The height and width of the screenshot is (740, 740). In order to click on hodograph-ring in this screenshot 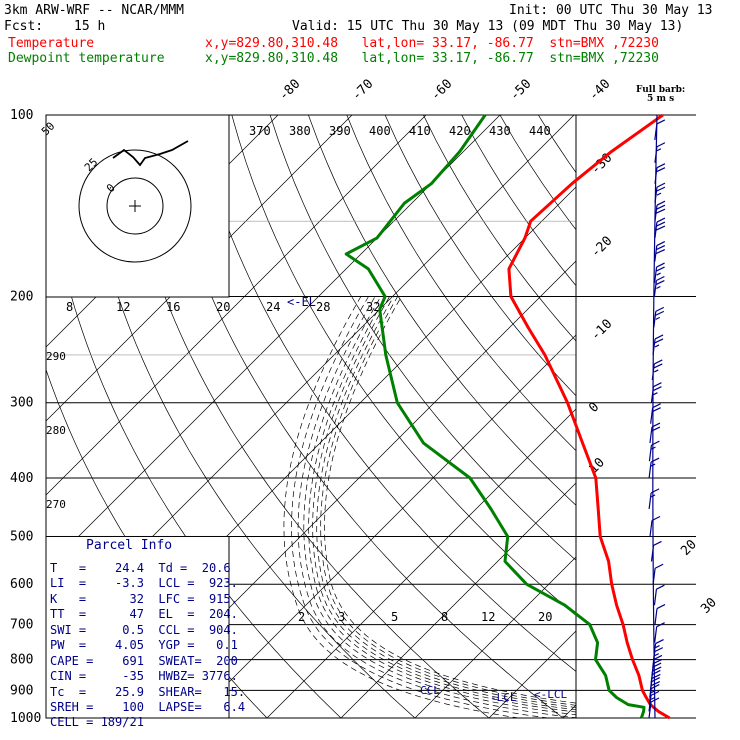, I will do `click(135, 206)`.